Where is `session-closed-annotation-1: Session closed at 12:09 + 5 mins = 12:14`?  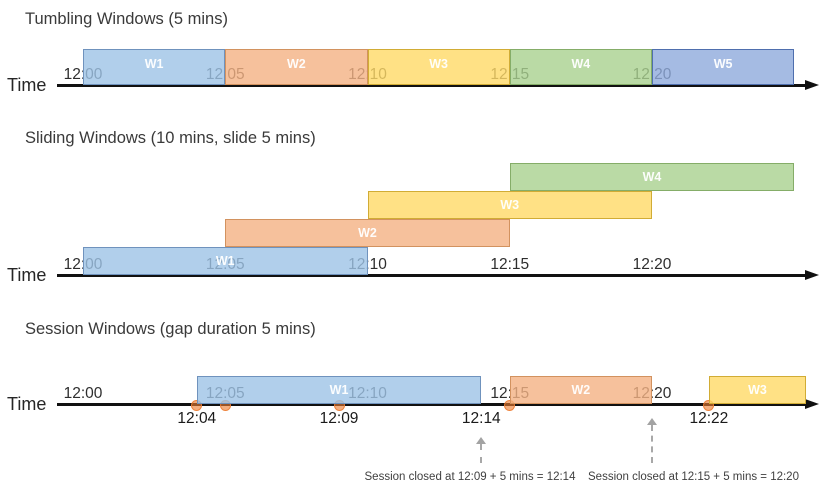 session-closed-annotation-1: Session closed at 12:09 + 5 mins = 12:14 is located at coordinates (470, 477).